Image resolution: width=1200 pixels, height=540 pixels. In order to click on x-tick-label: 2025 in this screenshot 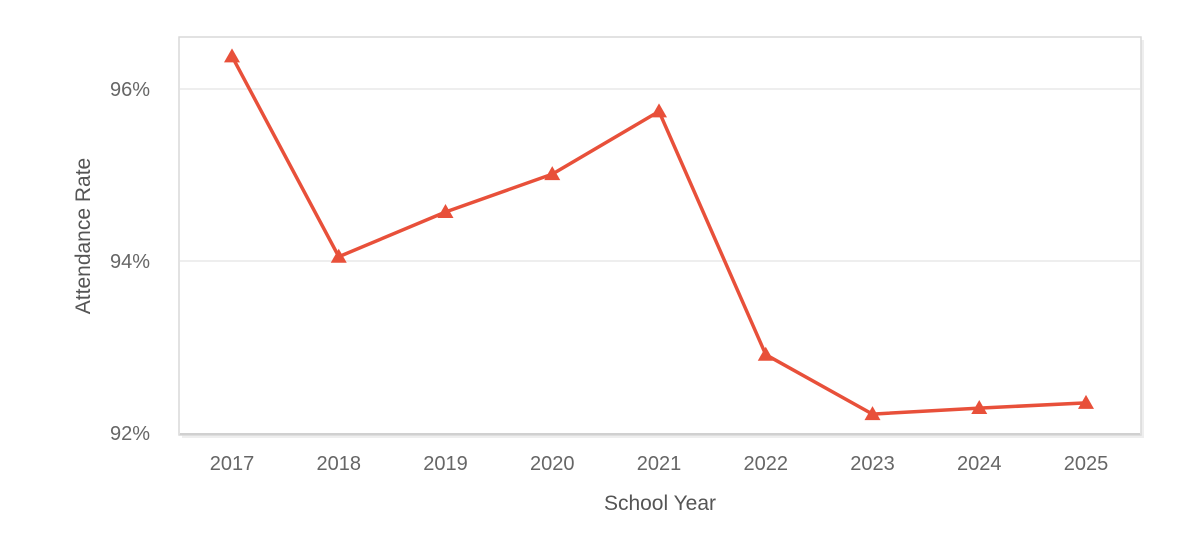, I will do `click(1086, 464)`.